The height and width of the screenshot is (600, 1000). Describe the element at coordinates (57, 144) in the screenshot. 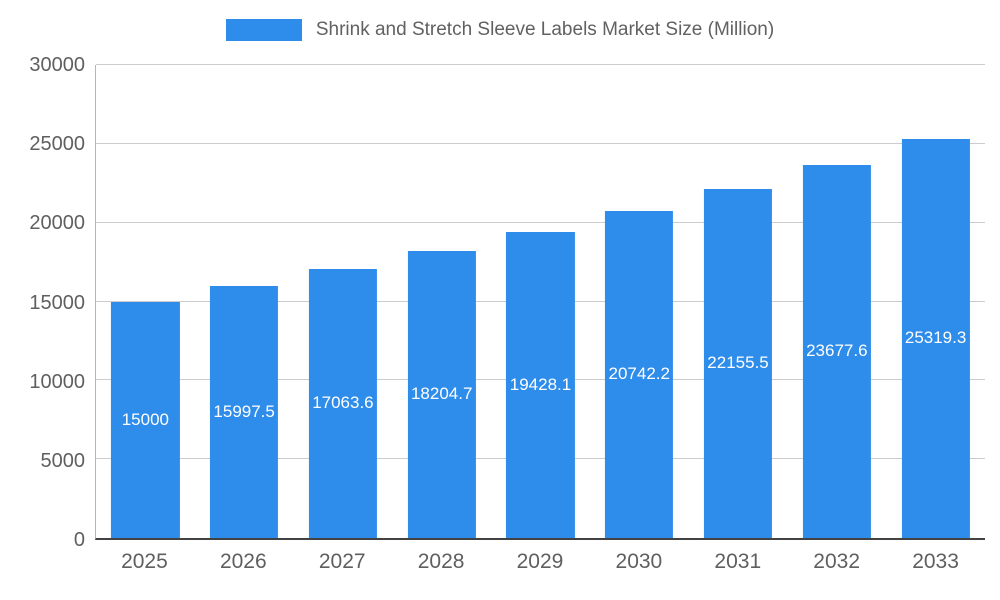

I see `y-tick-label: 25000` at that location.